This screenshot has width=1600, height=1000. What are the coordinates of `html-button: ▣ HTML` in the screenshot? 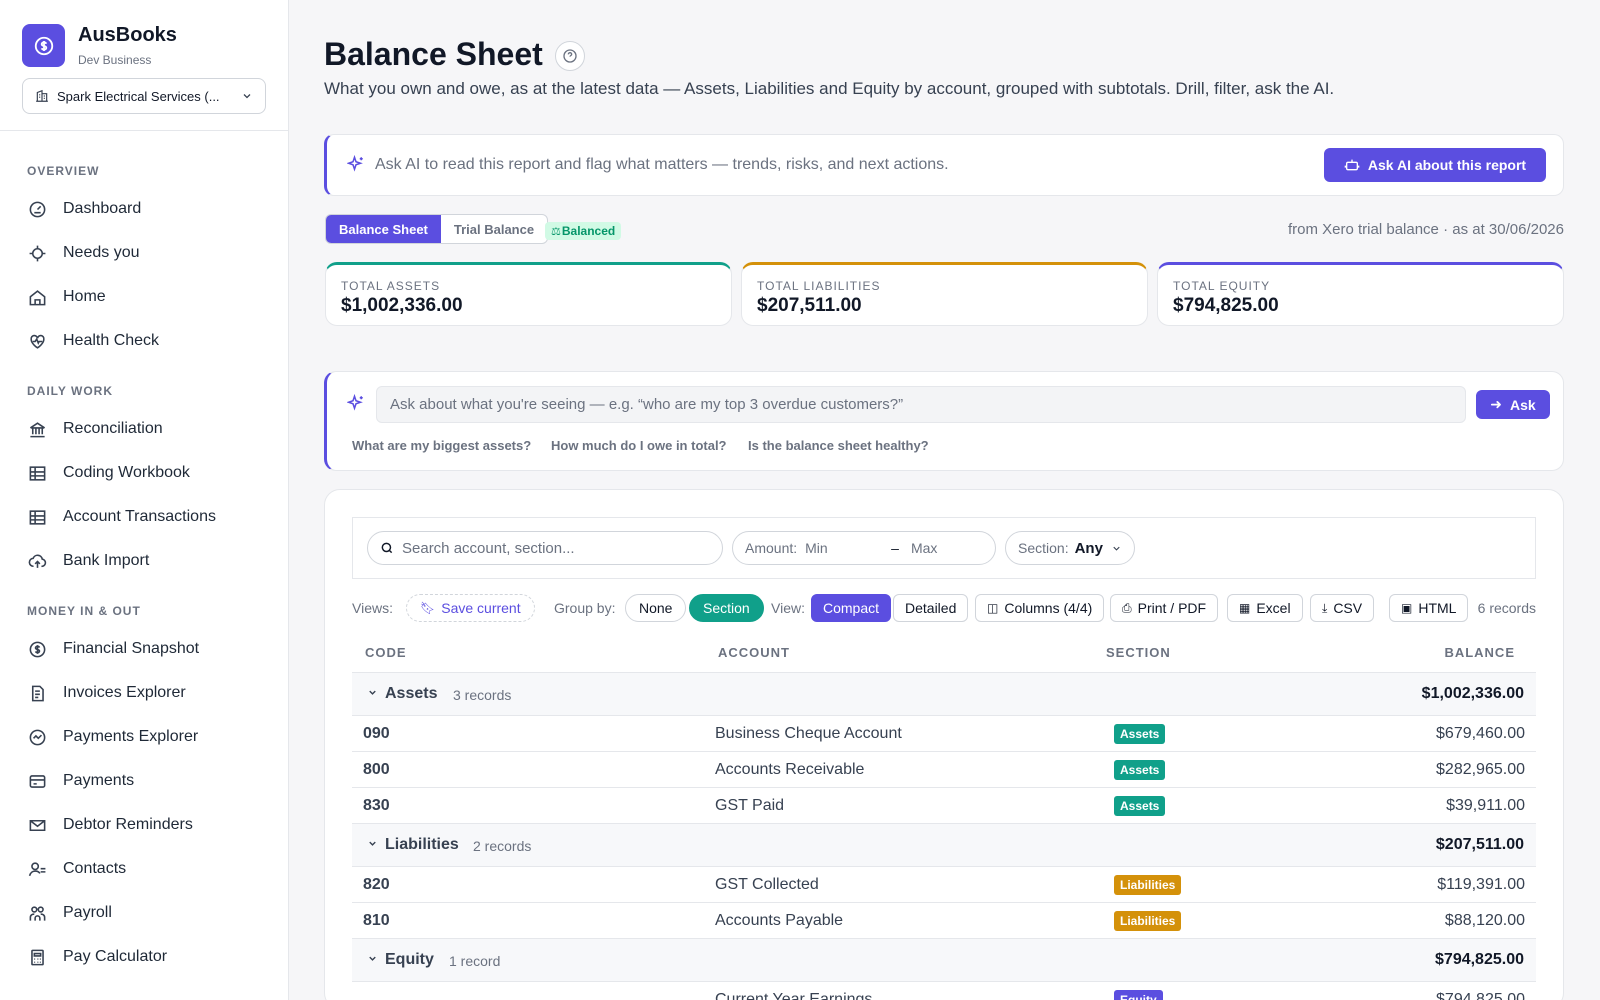 It's located at (1429, 608).